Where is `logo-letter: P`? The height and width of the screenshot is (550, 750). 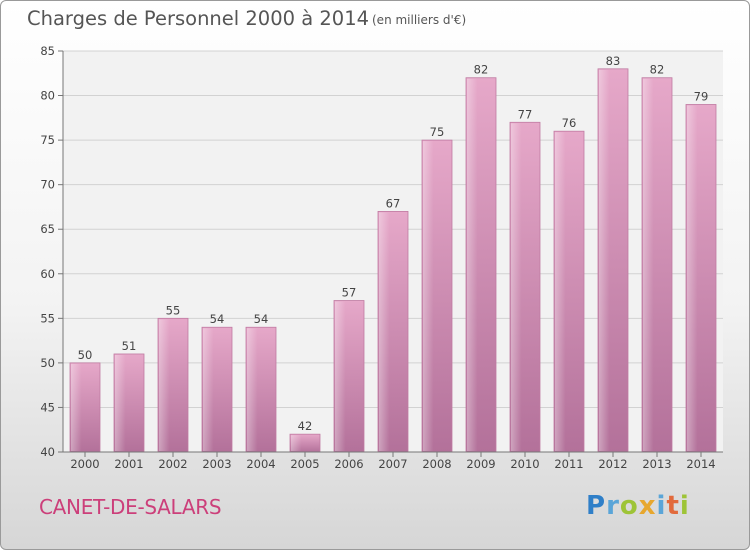 logo-letter: P is located at coordinates (596, 506).